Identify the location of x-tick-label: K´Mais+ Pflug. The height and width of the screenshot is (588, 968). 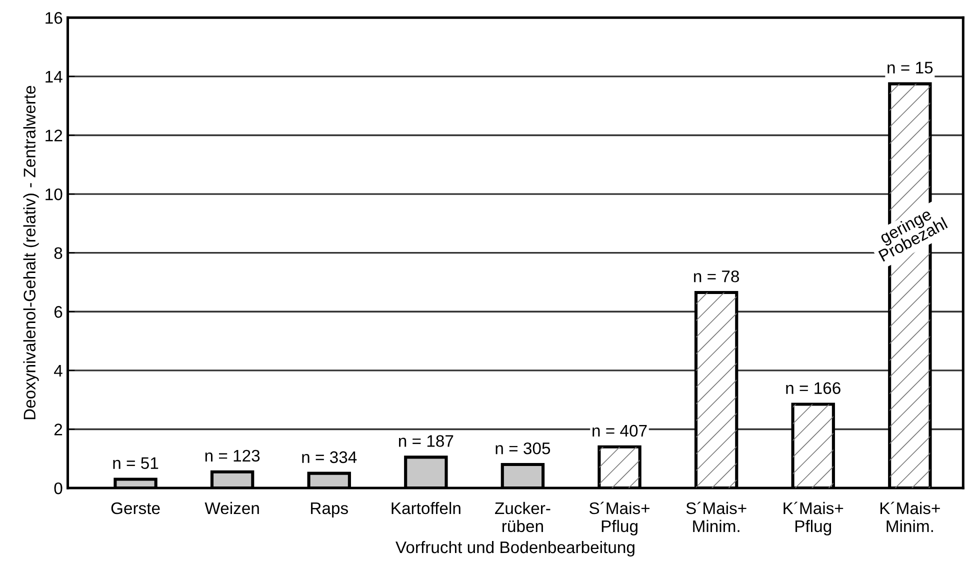
(814, 519).